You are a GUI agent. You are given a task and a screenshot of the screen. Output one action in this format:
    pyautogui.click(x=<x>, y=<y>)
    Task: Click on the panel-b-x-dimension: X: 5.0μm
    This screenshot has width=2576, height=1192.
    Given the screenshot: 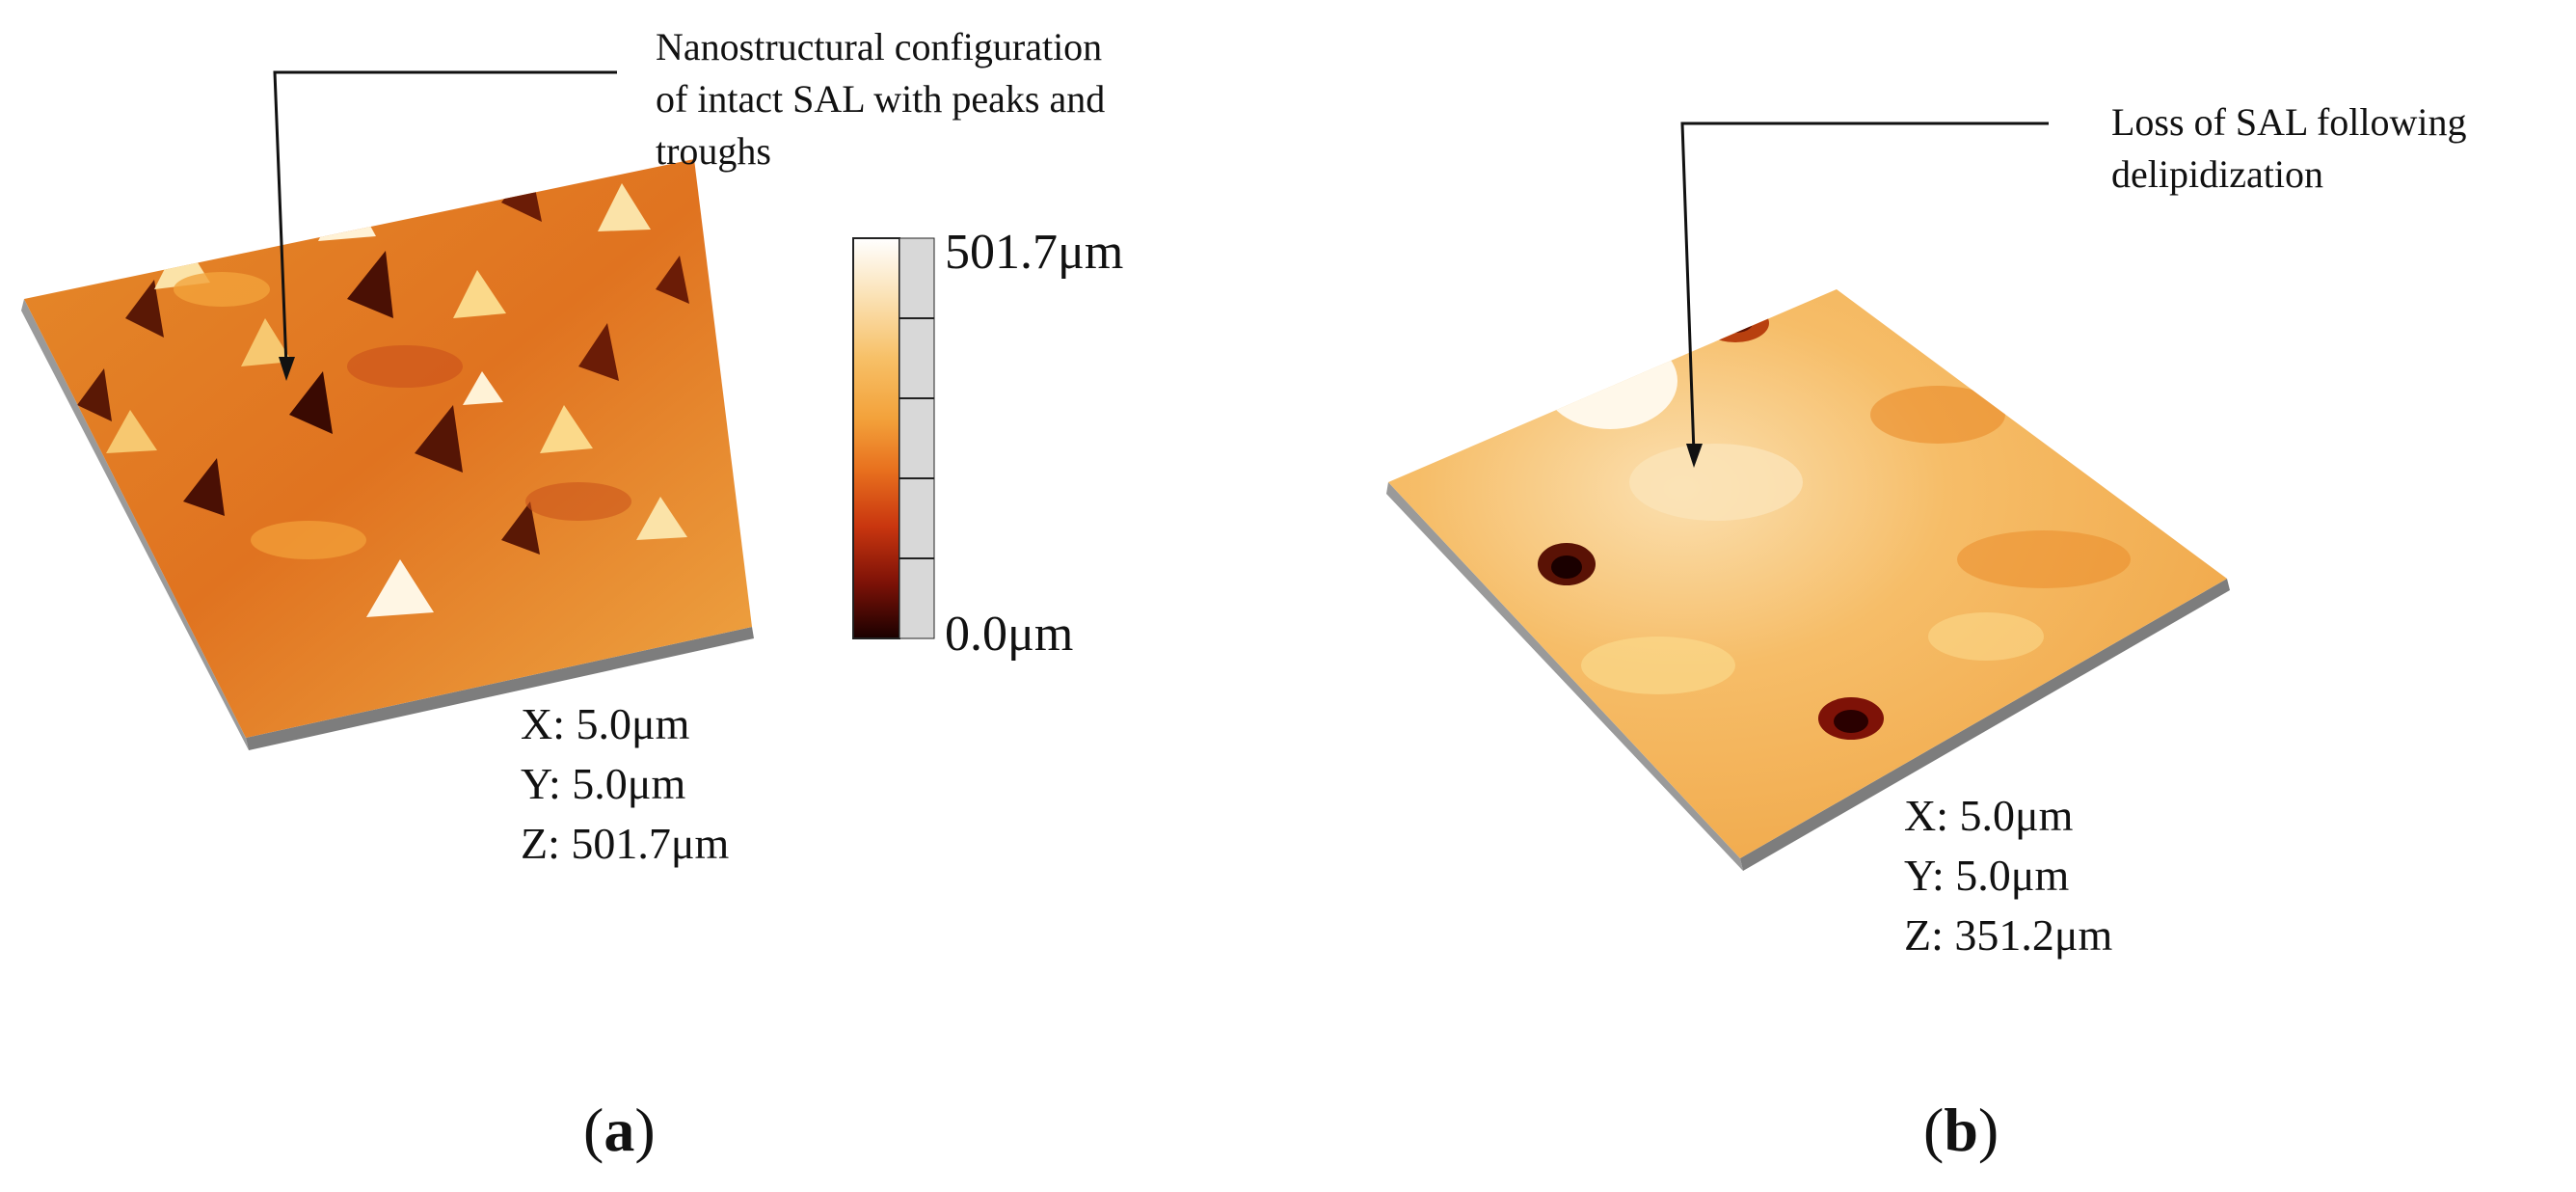 What is the action you would take?
    pyautogui.click(x=1989, y=815)
    